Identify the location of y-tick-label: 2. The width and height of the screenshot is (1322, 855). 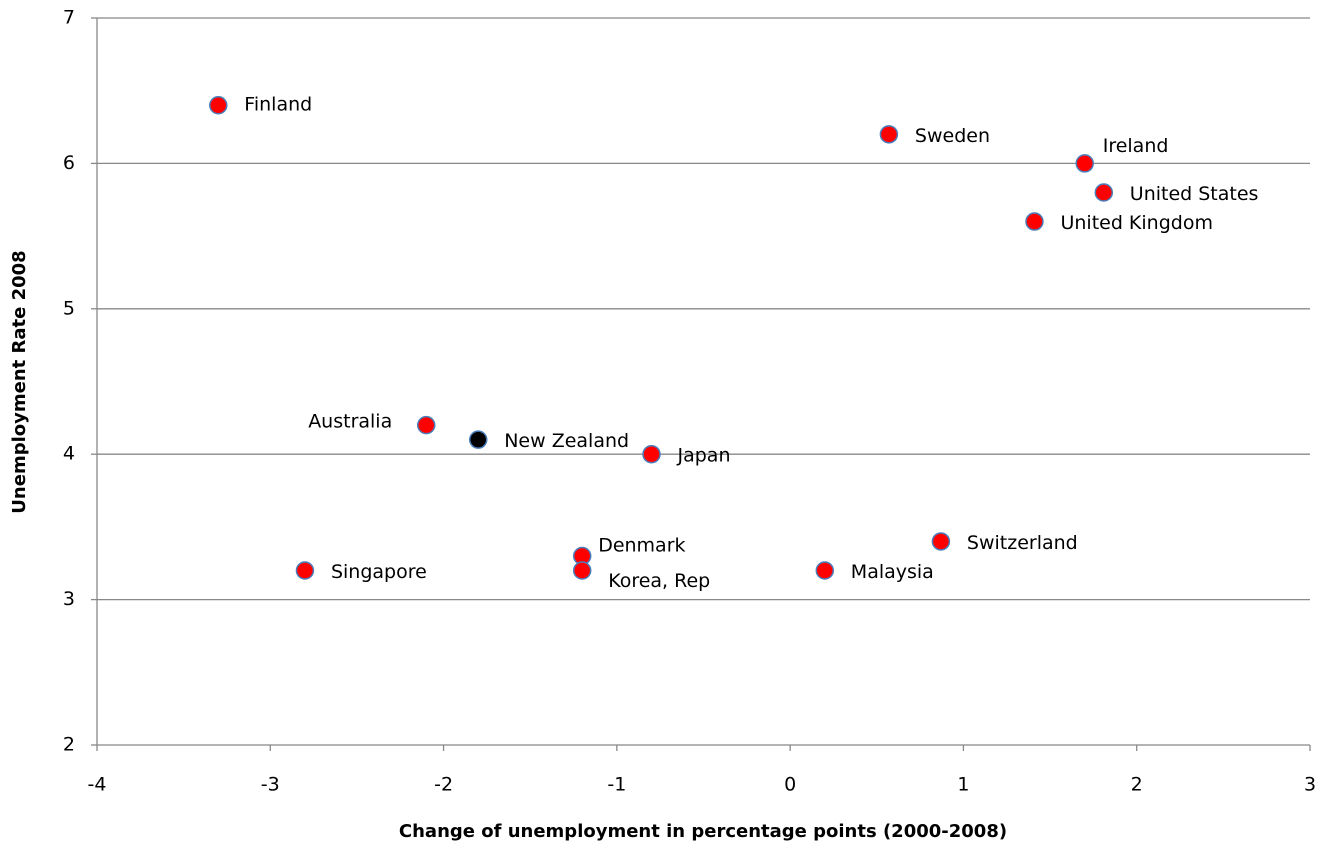
(69, 745).